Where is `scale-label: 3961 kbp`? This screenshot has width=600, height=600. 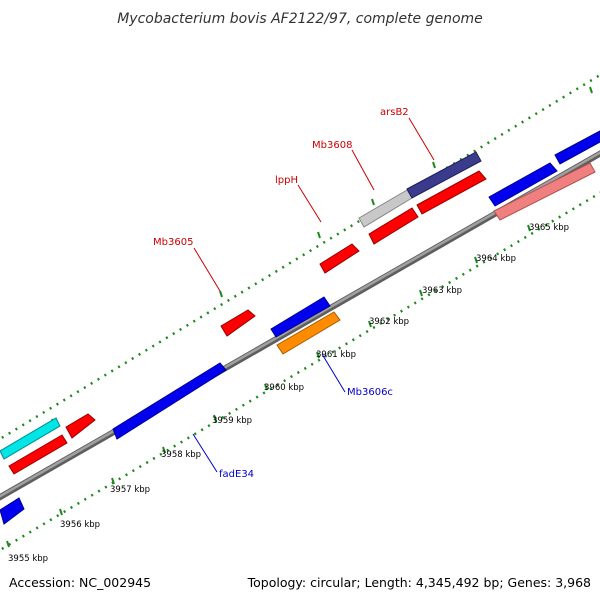
scale-label: 3961 kbp is located at coordinates (336, 355).